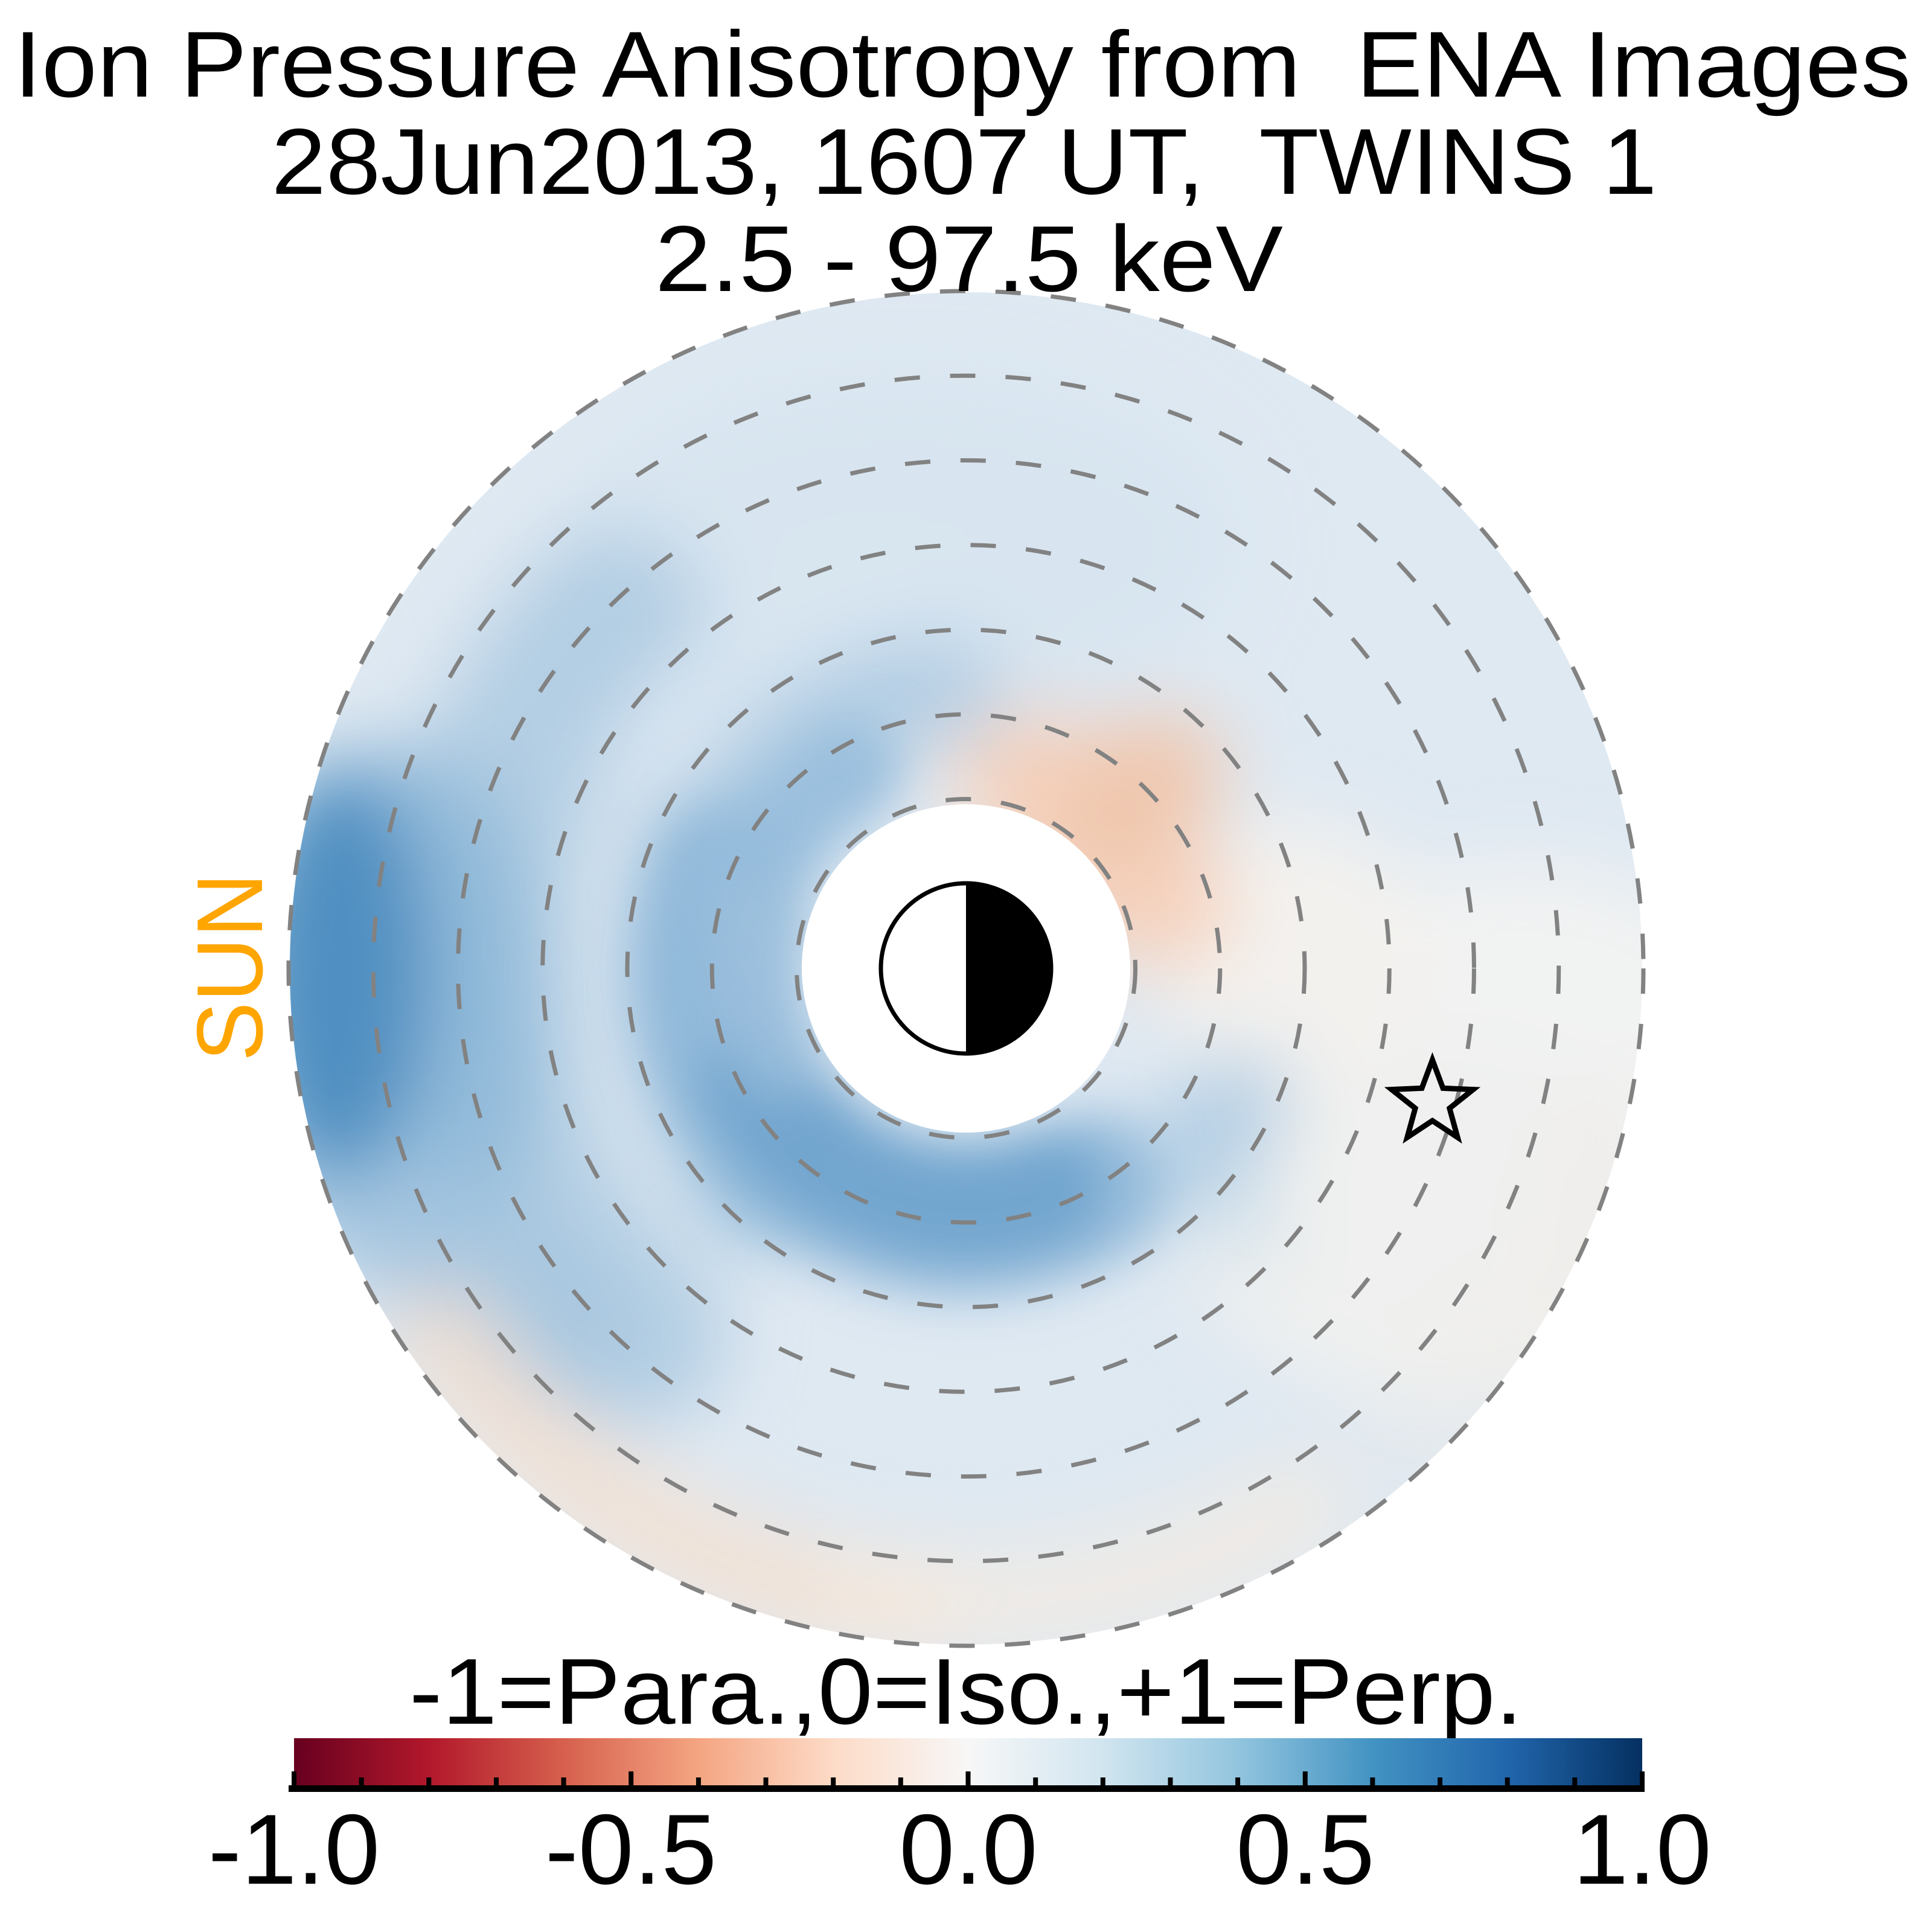  What do you see at coordinates (964, 161) in the screenshot?
I see `svg-text: 28Jun2013, 1607 UT, TWINS 1` at bounding box center [964, 161].